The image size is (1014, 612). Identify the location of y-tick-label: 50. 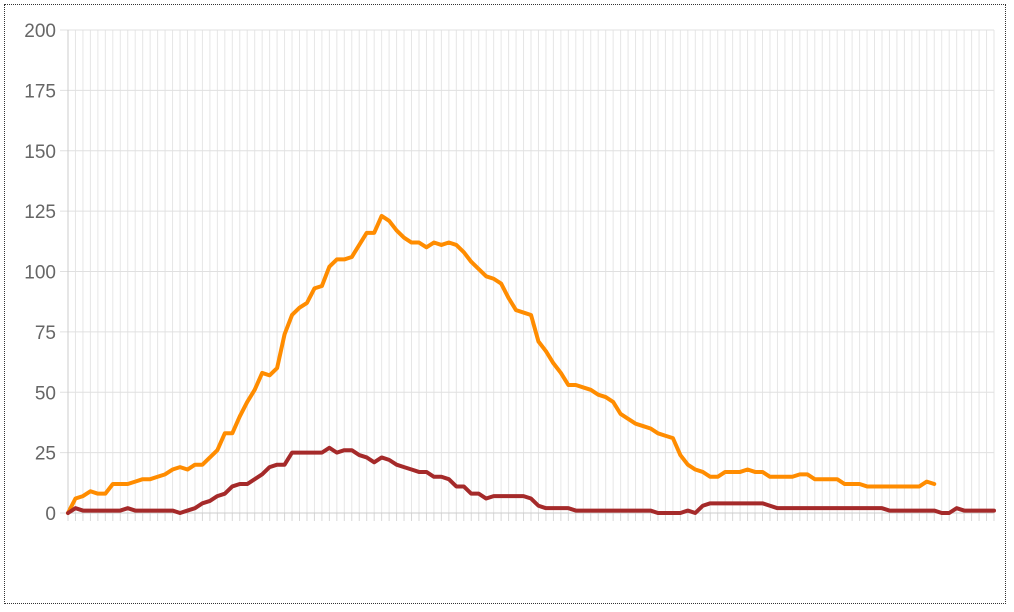
(45, 393).